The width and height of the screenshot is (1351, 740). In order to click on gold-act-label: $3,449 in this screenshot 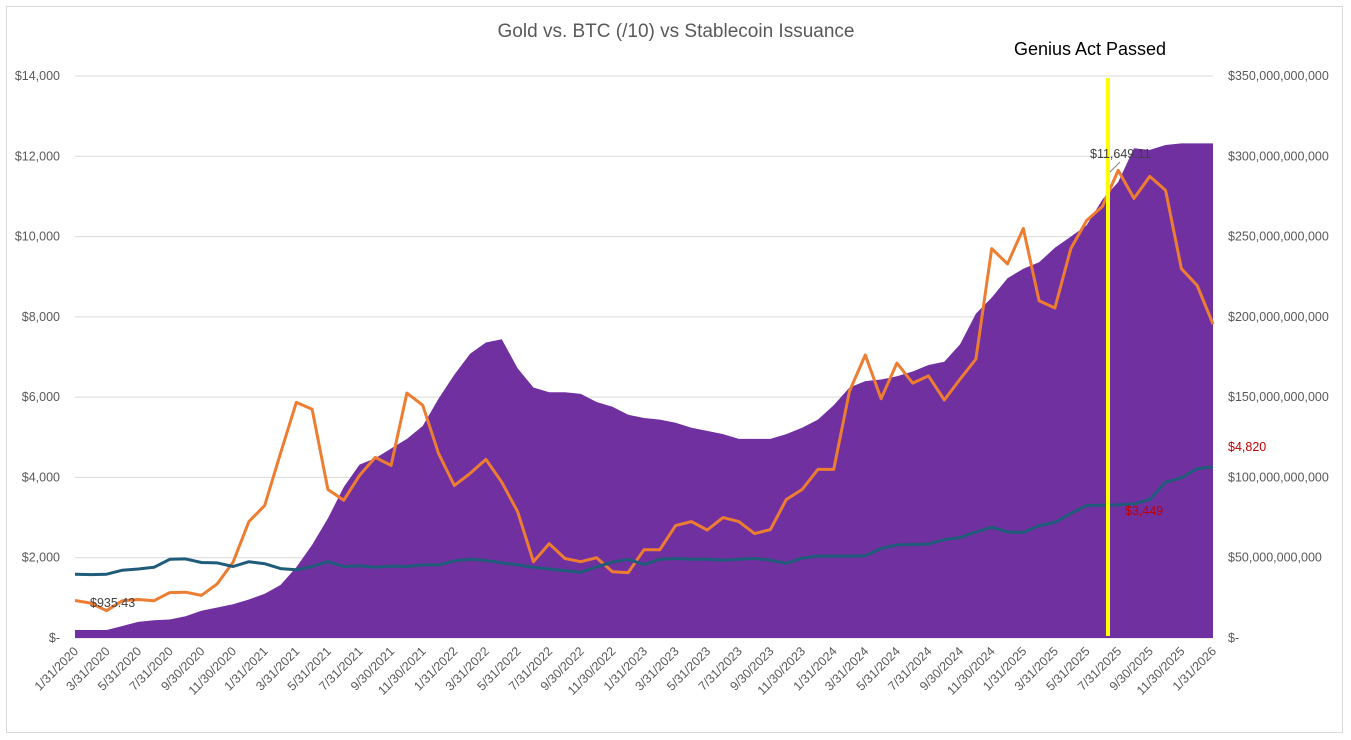, I will do `click(1144, 511)`.